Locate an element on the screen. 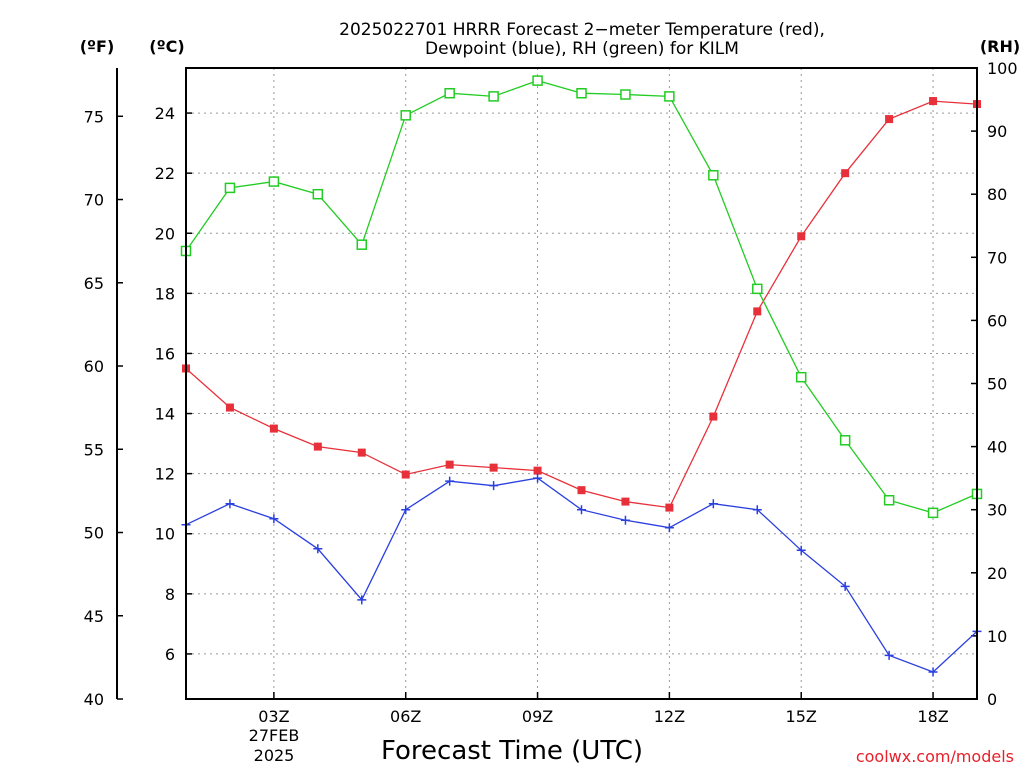  rh-tick-label: 50 is located at coordinates (997, 384).